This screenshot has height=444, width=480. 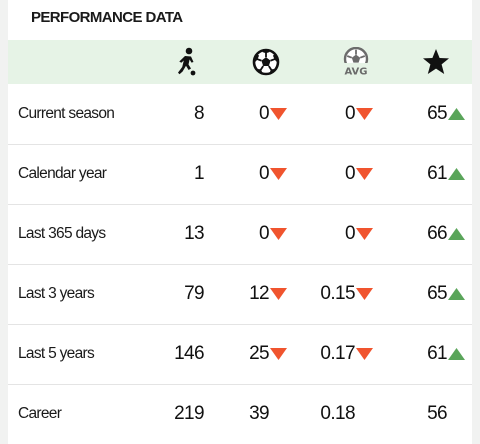 What do you see at coordinates (56, 293) in the screenshot?
I see `row-label: Last 3 years` at bounding box center [56, 293].